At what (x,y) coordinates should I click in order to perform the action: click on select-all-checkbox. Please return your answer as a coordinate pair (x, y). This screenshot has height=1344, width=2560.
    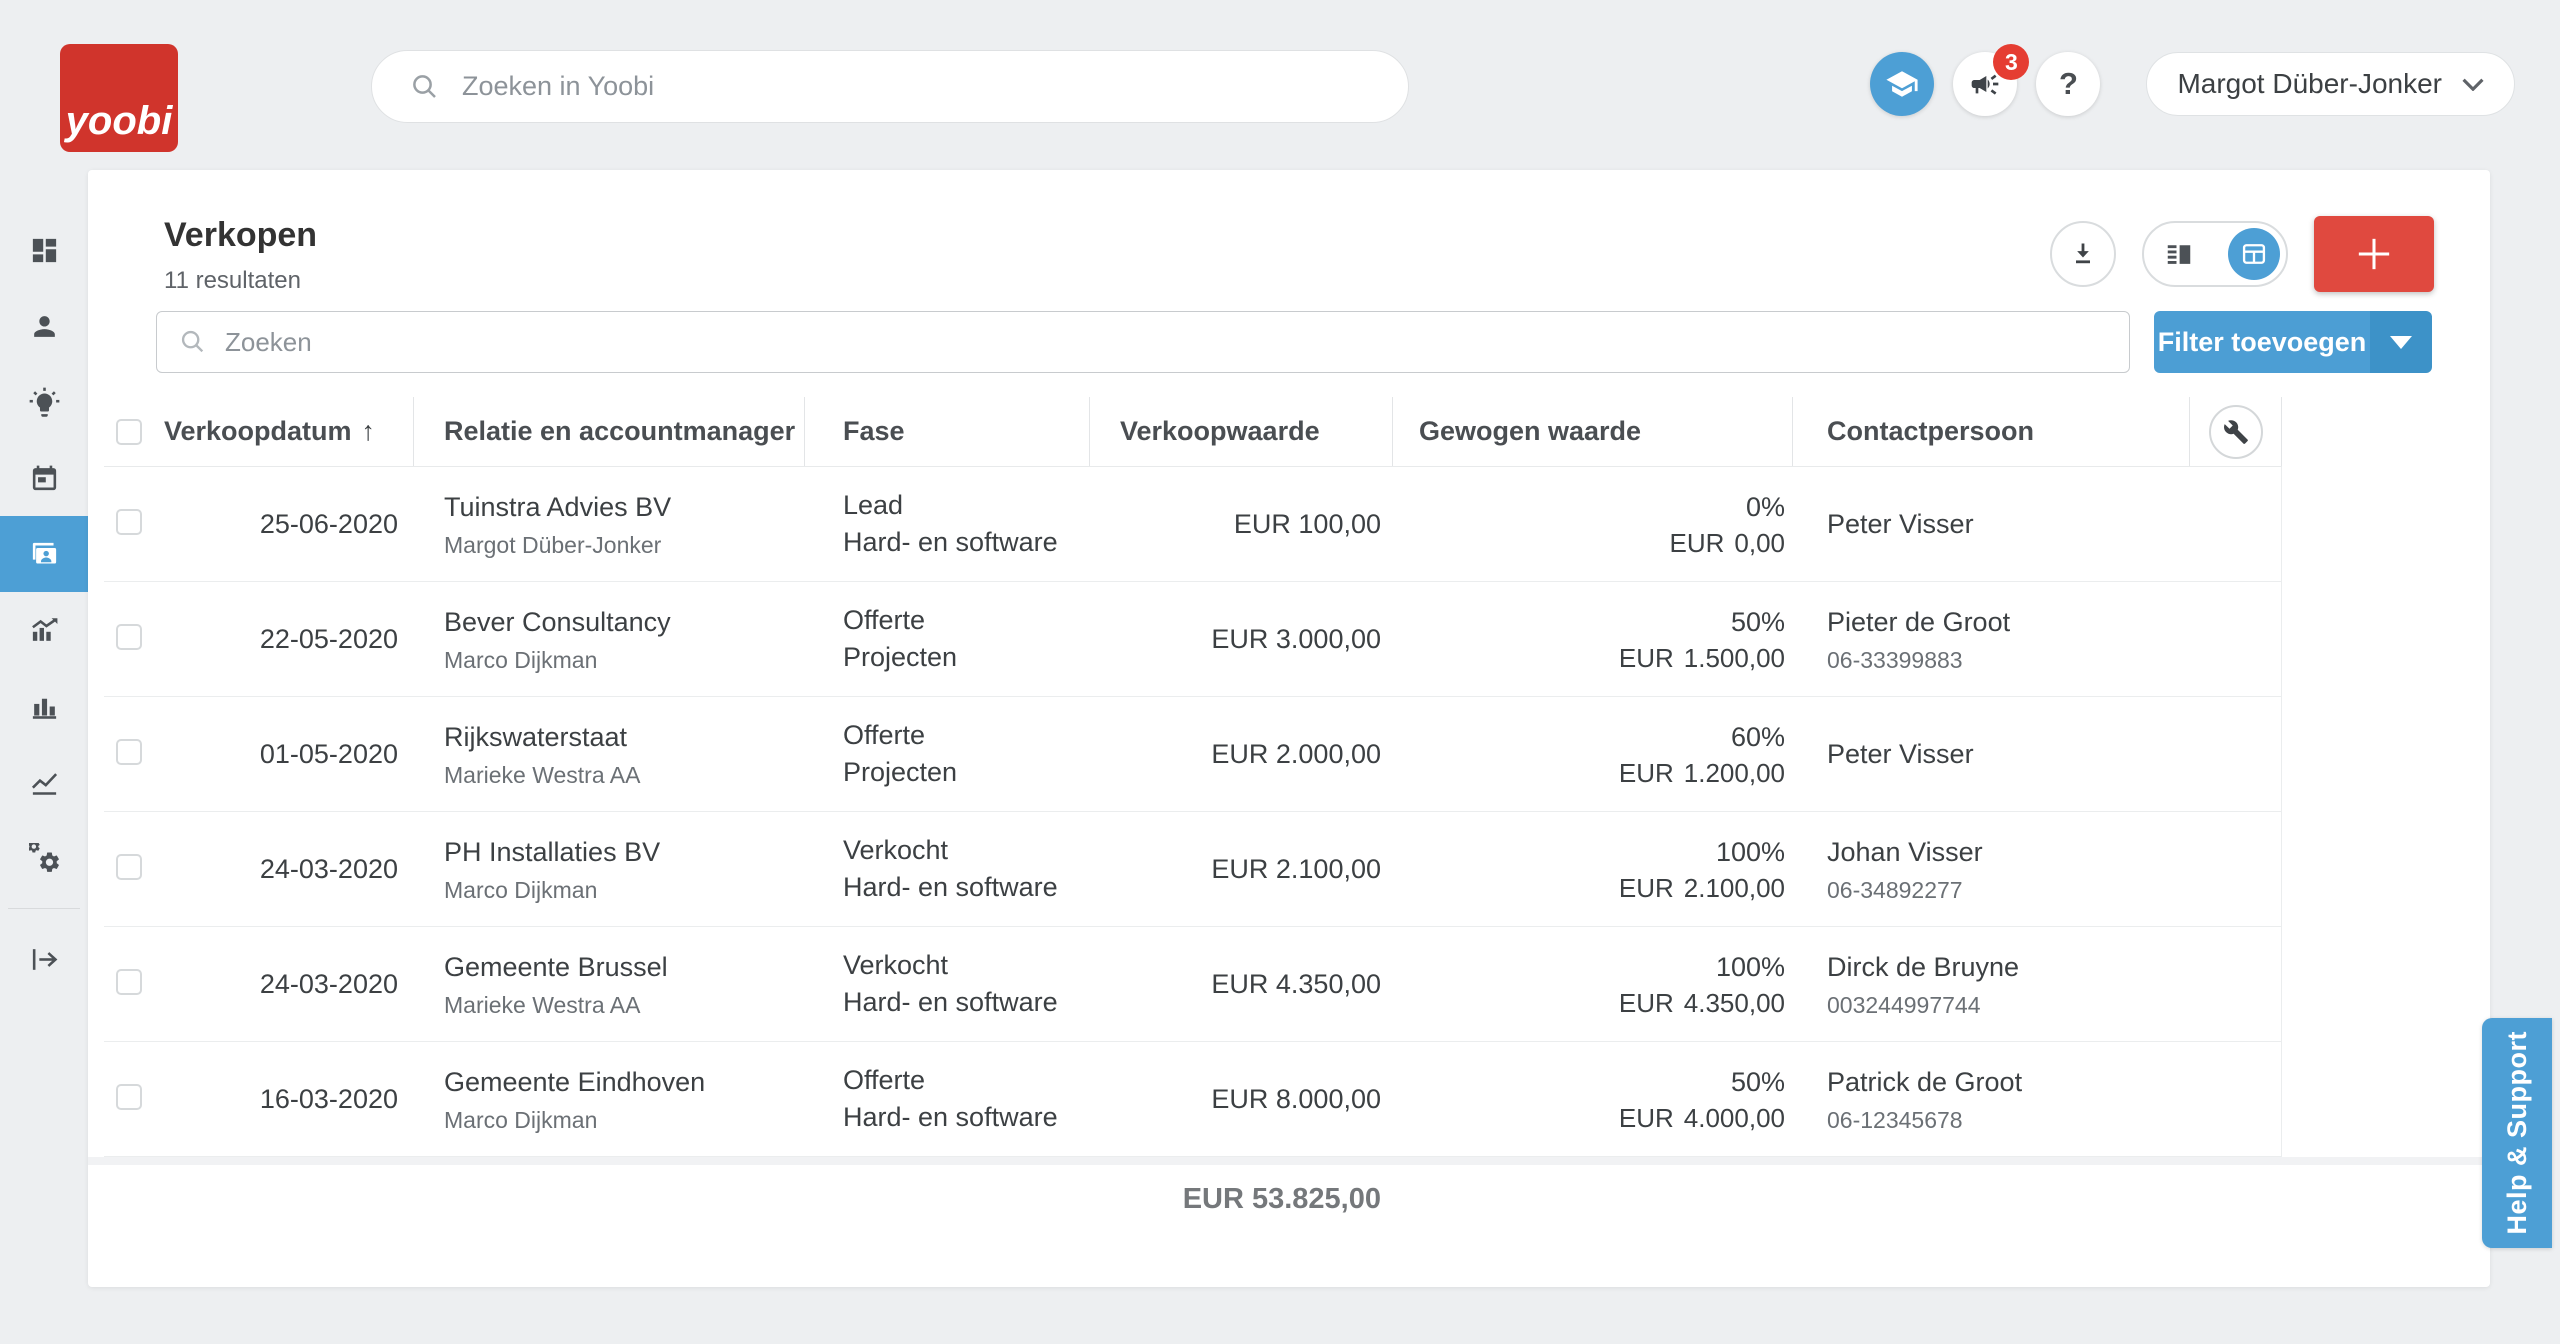
    Looking at the image, I should click on (129, 431).